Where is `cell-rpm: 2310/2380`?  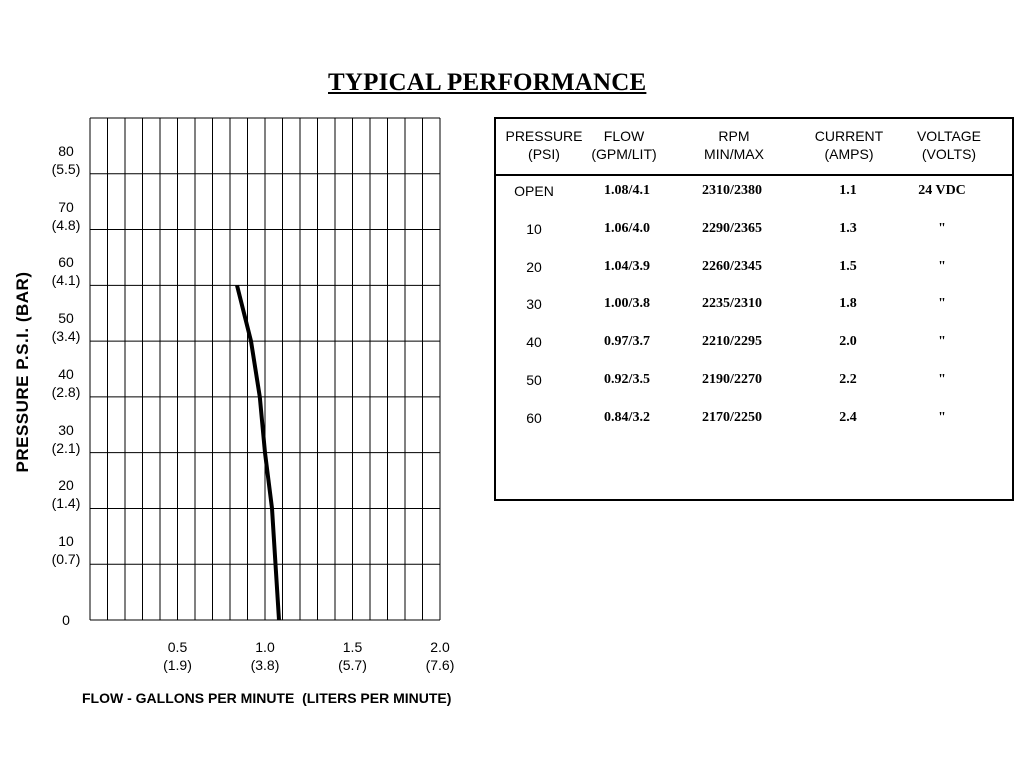 cell-rpm: 2310/2380 is located at coordinates (732, 190).